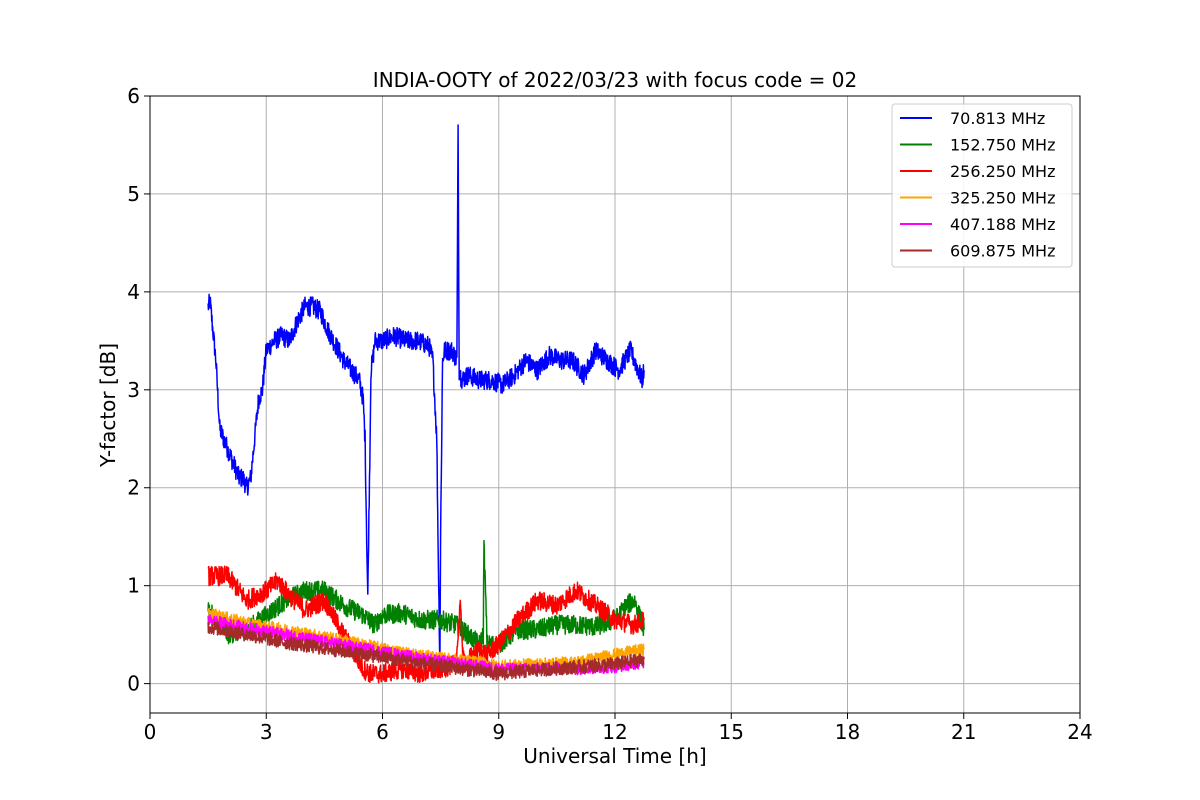 This screenshot has height=800, width=1200. Describe the element at coordinates (997, 118) in the screenshot. I see `legend-label: 70.813 MHz` at that location.